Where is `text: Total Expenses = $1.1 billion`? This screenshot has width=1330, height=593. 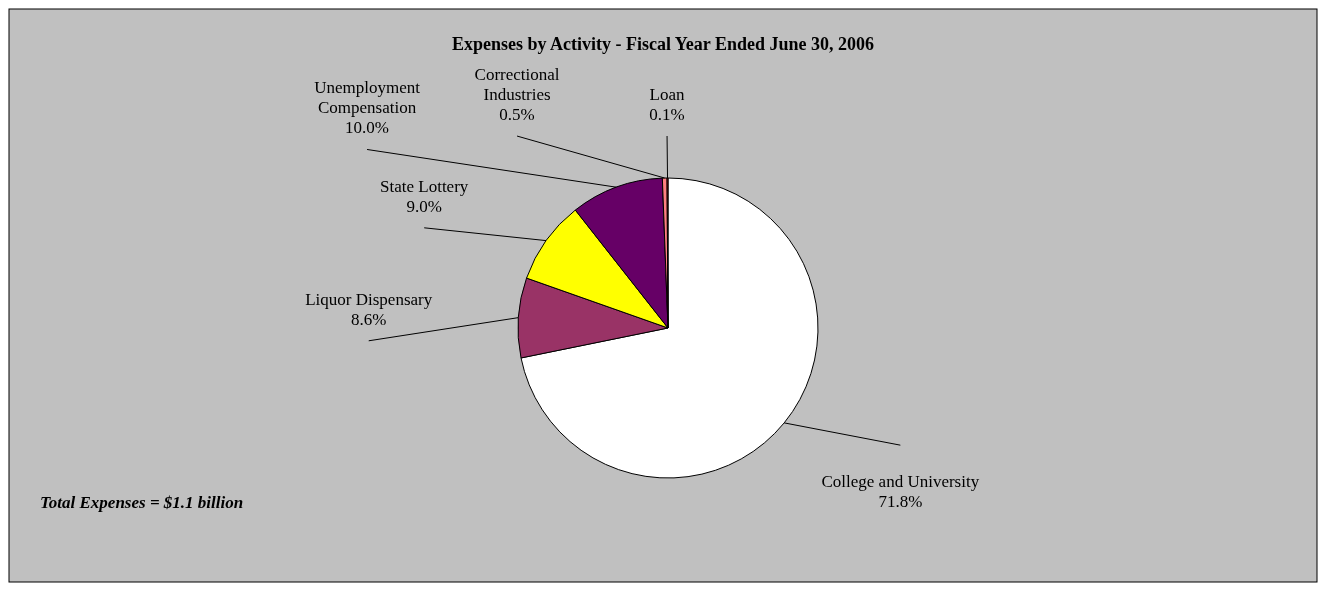
text: Total Expenses = $1.1 billion is located at coordinates (142, 502).